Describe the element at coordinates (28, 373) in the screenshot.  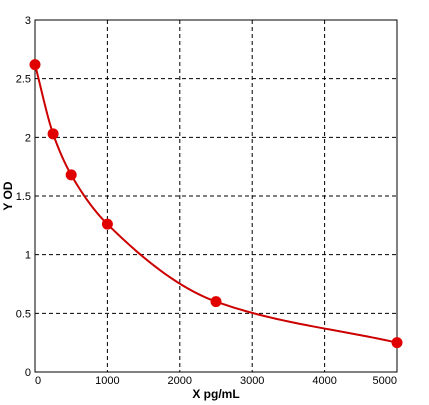
I see `y-tick-label: 0` at that location.